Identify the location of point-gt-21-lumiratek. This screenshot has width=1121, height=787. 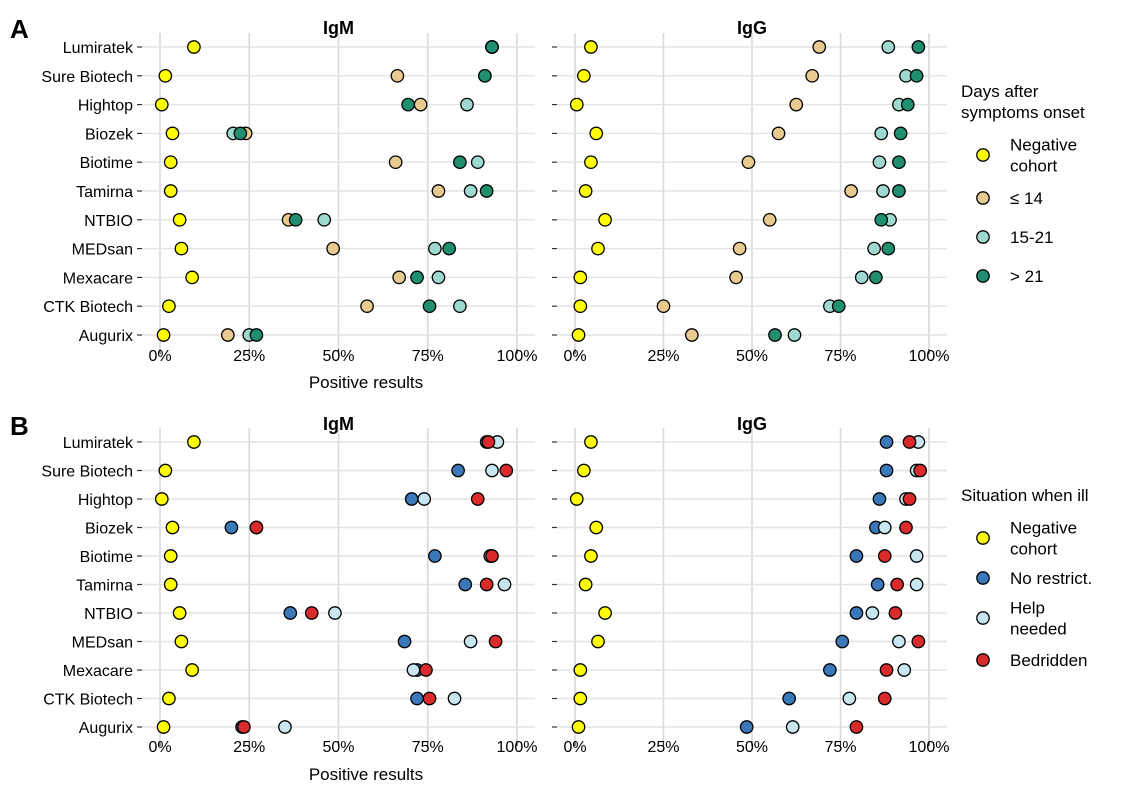
(918, 47).